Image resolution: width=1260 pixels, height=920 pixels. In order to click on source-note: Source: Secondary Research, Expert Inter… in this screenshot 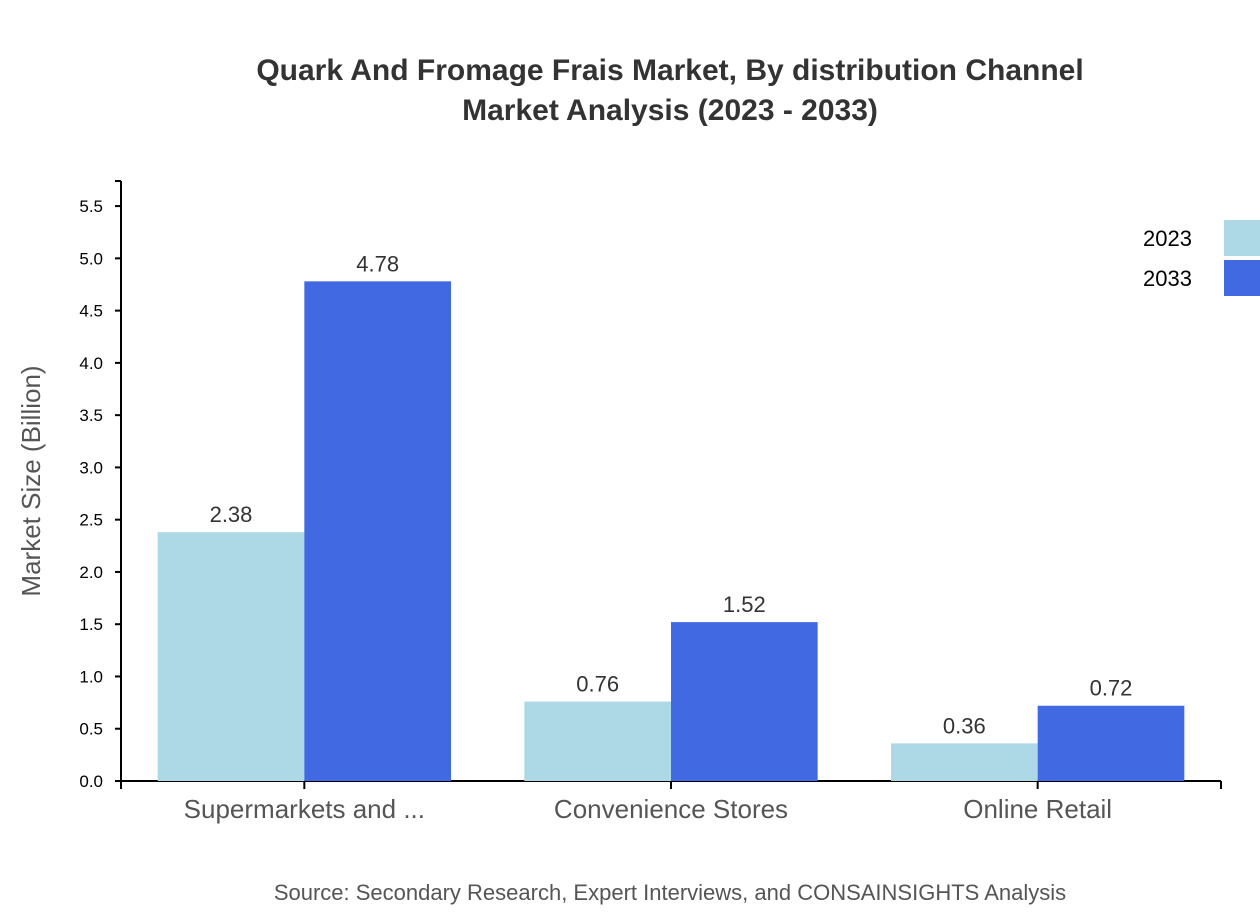, I will do `click(670, 892)`.